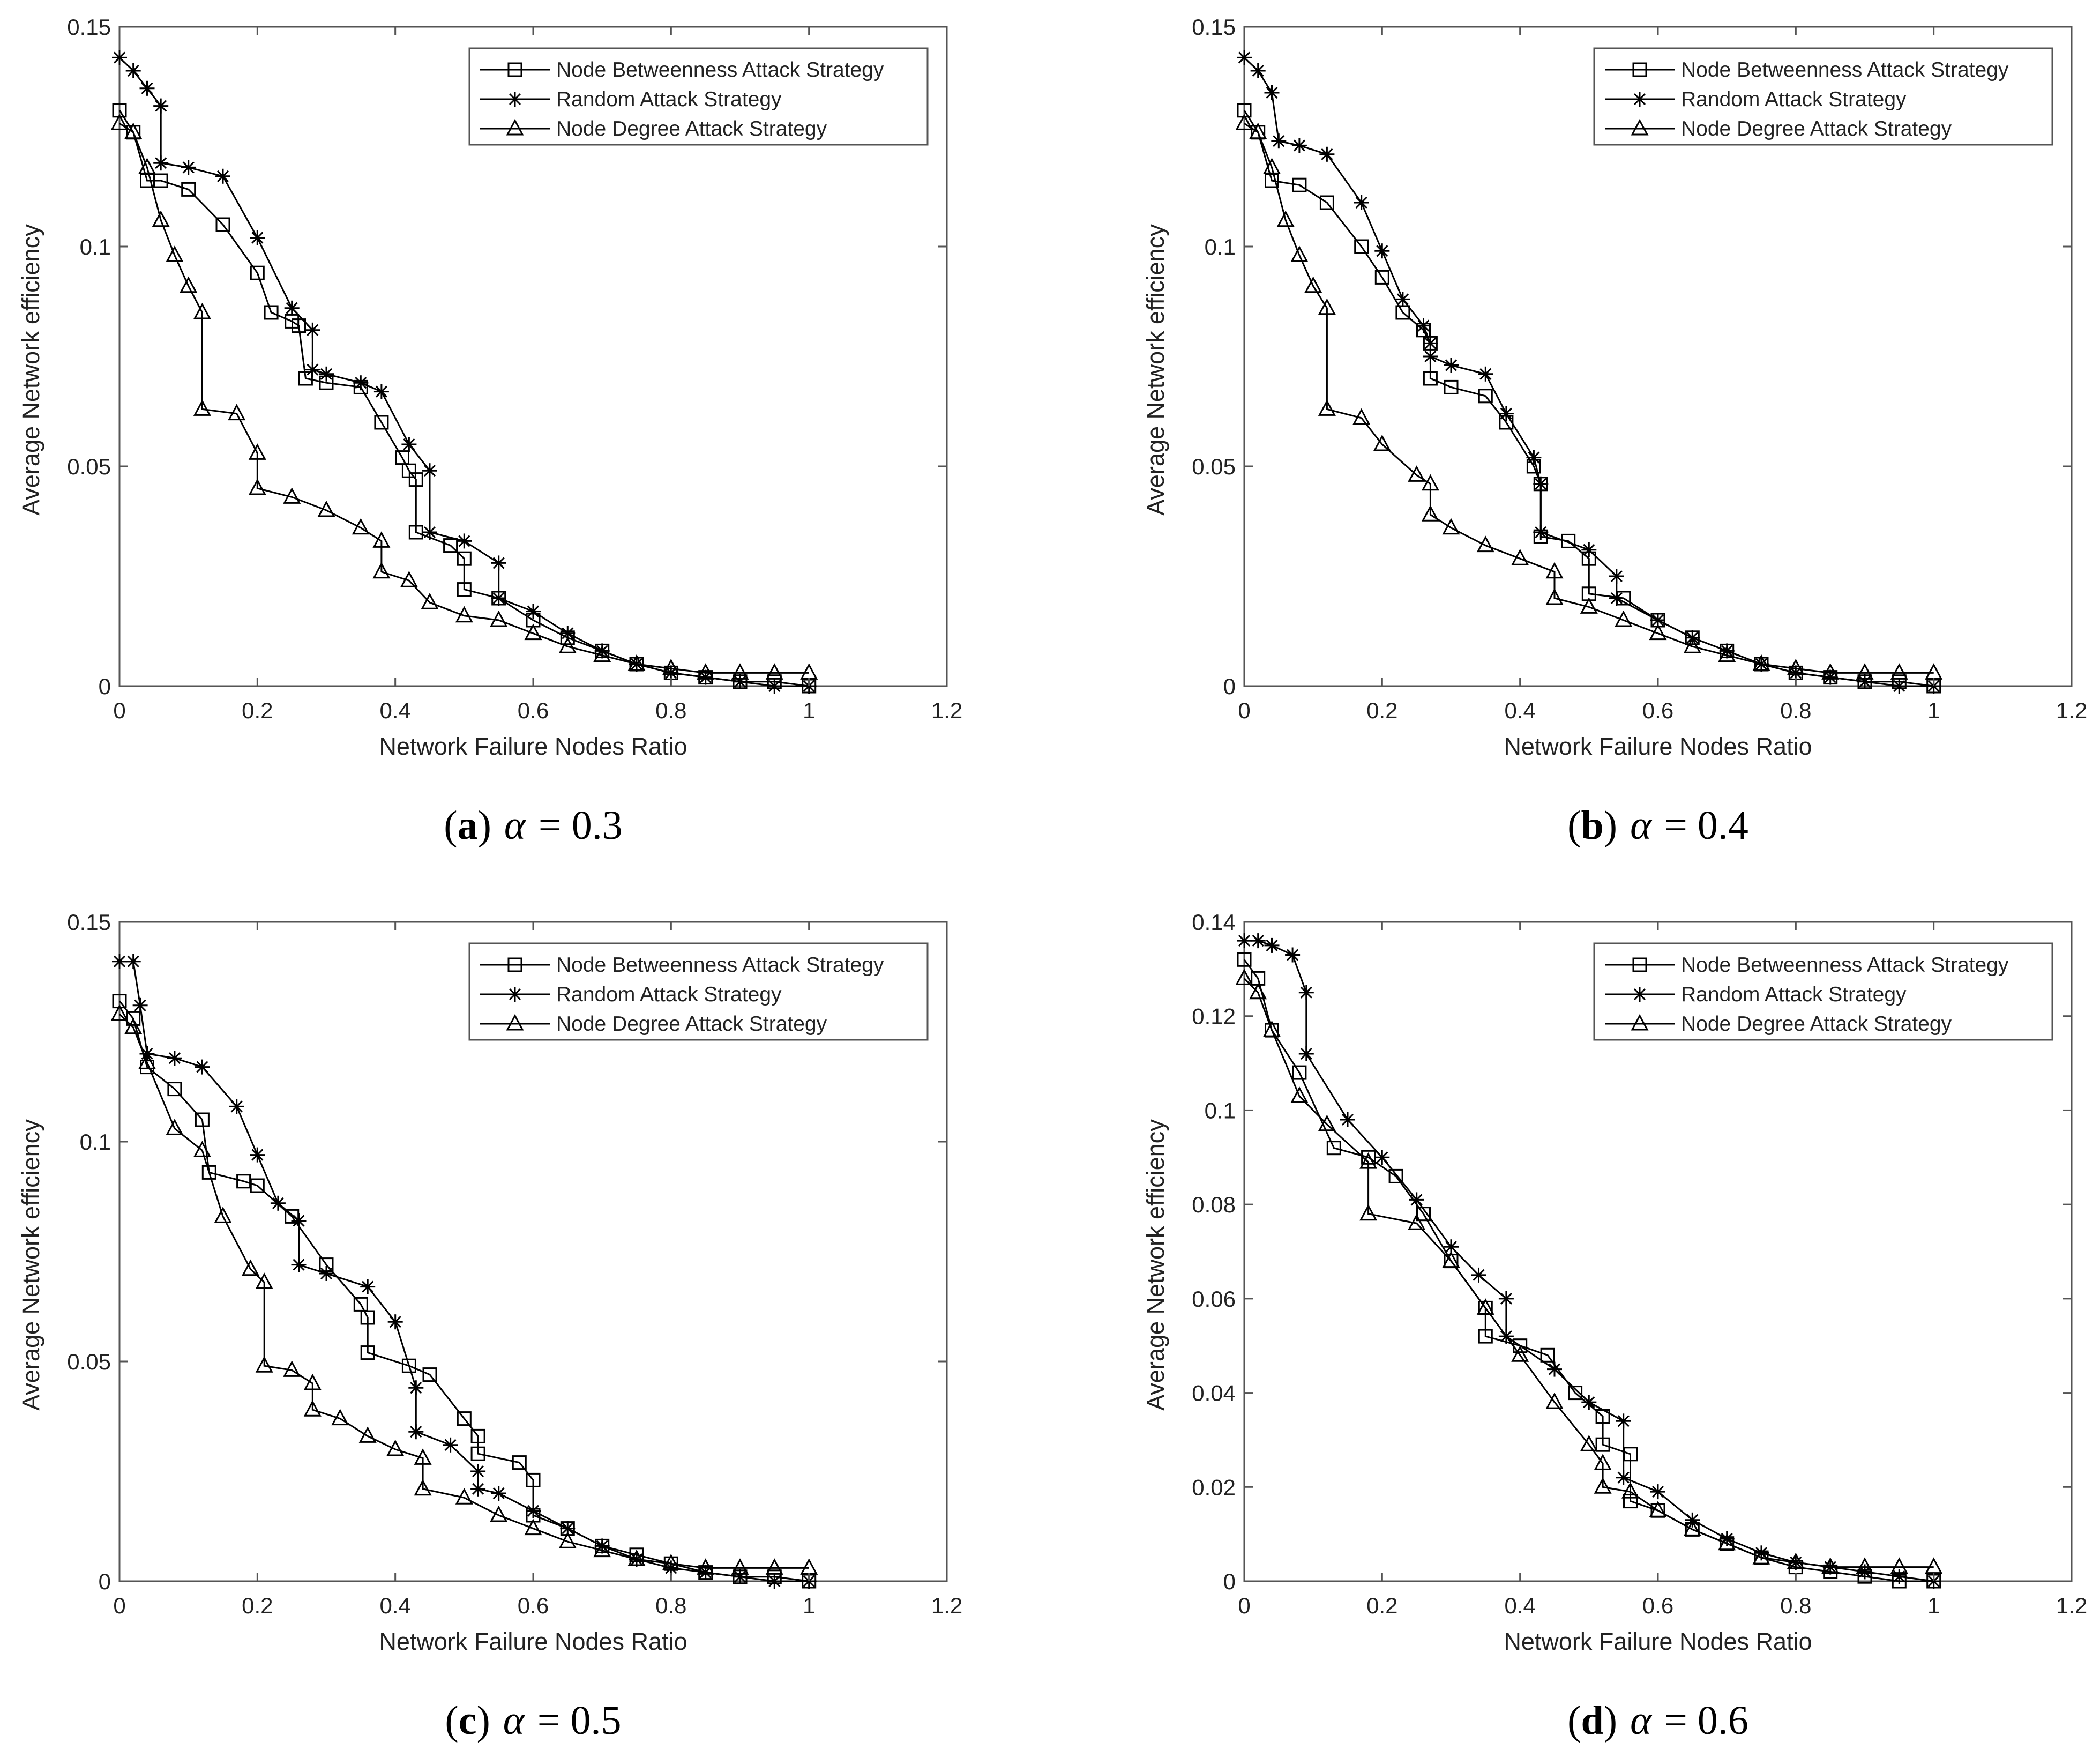 The width and height of the screenshot is (2100, 1757). I want to click on panel-caption: (b) α = 0.4, so click(1657, 825).